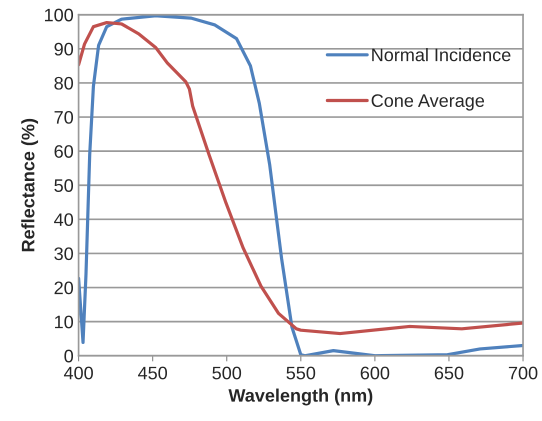 This screenshot has height=421, width=542. Describe the element at coordinates (375, 373) in the screenshot. I see `x-tick-label: 600` at that location.